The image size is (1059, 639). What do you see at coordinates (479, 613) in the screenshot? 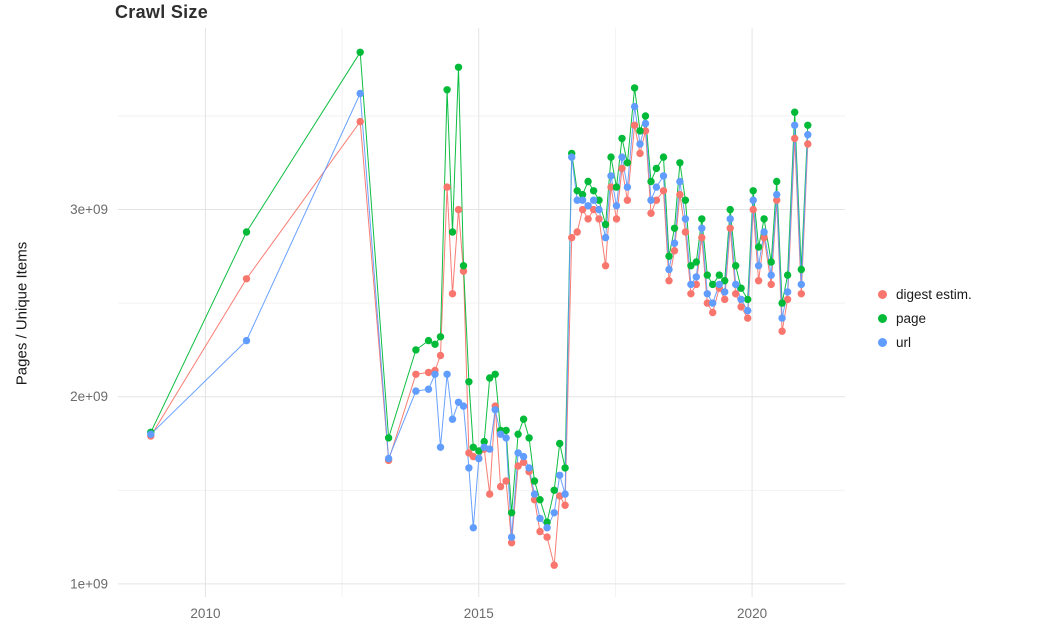
I see `x-tick-label: 2015` at bounding box center [479, 613].